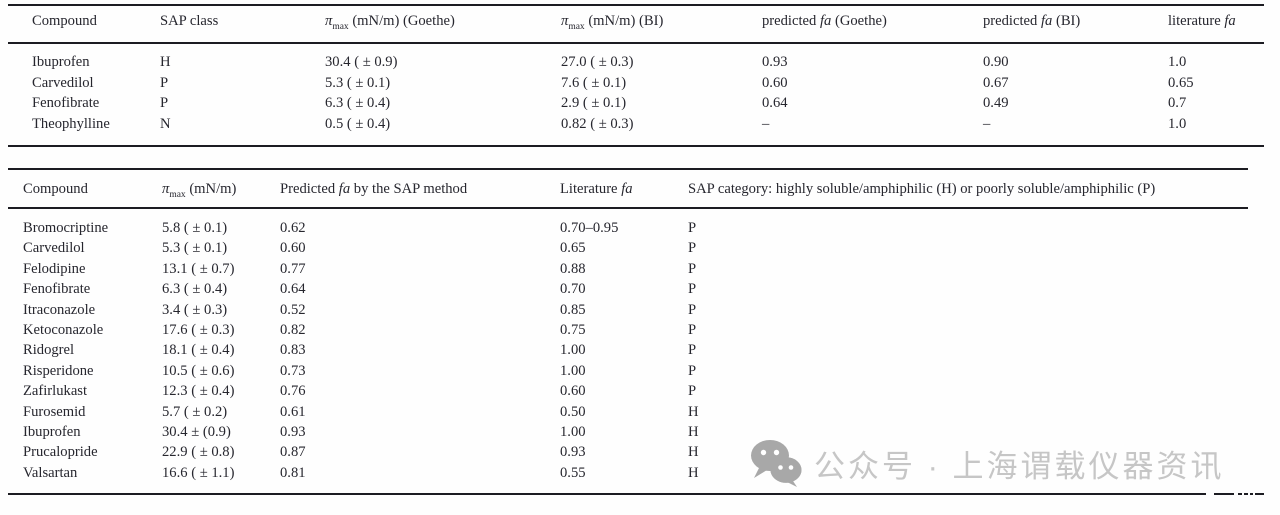 The height and width of the screenshot is (515, 1280). Describe the element at coordinates (640, 371) in the screenshot. I see `table-row: Risperidone 10.5 ( ± 0.6) 0.73 1.00 P` at that location.